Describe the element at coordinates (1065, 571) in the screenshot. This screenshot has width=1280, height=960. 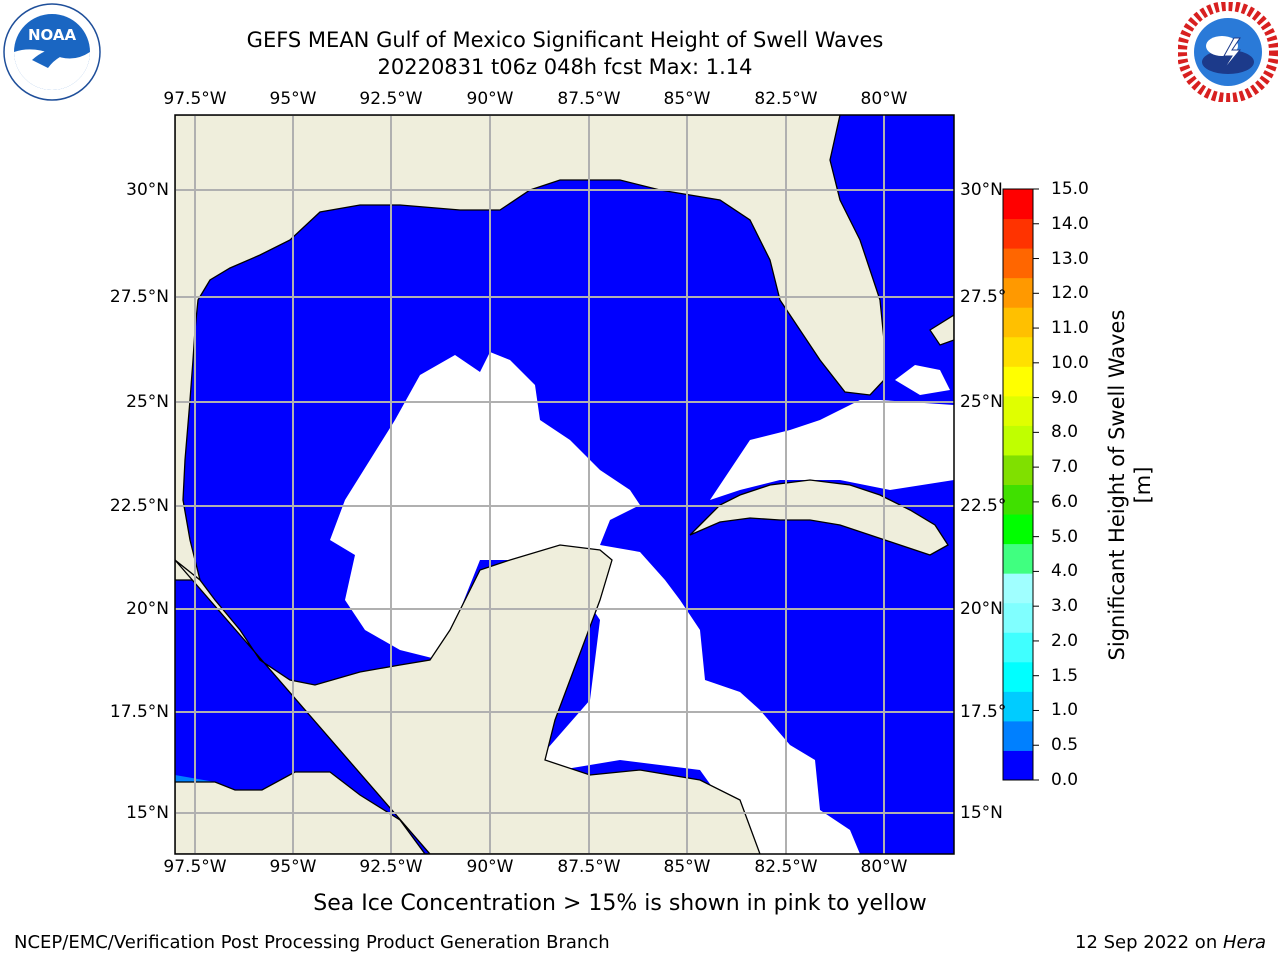
I see `colorbar-tick-label: 4.0` at that location.